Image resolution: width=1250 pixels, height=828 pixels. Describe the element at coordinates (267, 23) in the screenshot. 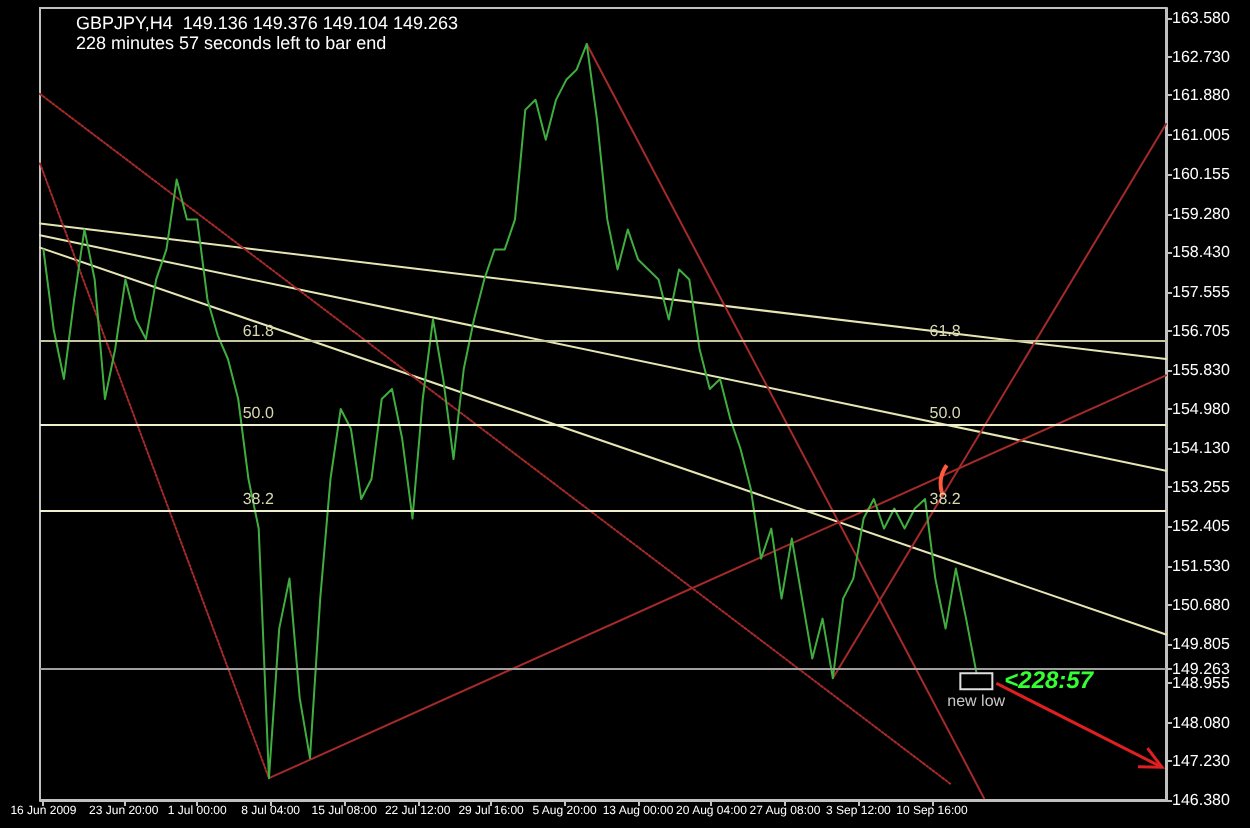

I see `chart-title: GBPJPY,H4 149.136 149.376 149.104 149.263` at that location.